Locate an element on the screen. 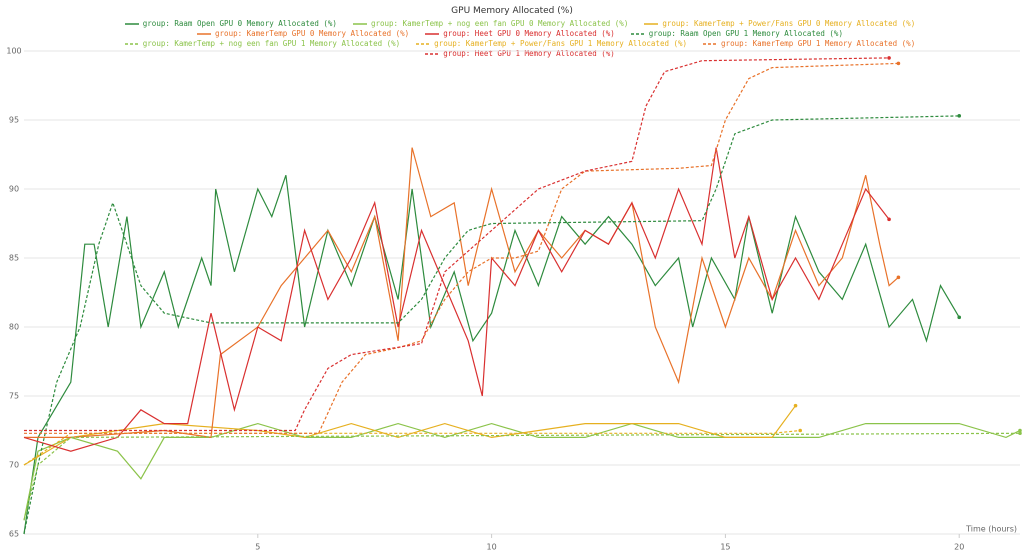 Image resolution: width=1024 pixels, height=557 pixels. y-tick-label: 80 is located at coordinates (14, 327).